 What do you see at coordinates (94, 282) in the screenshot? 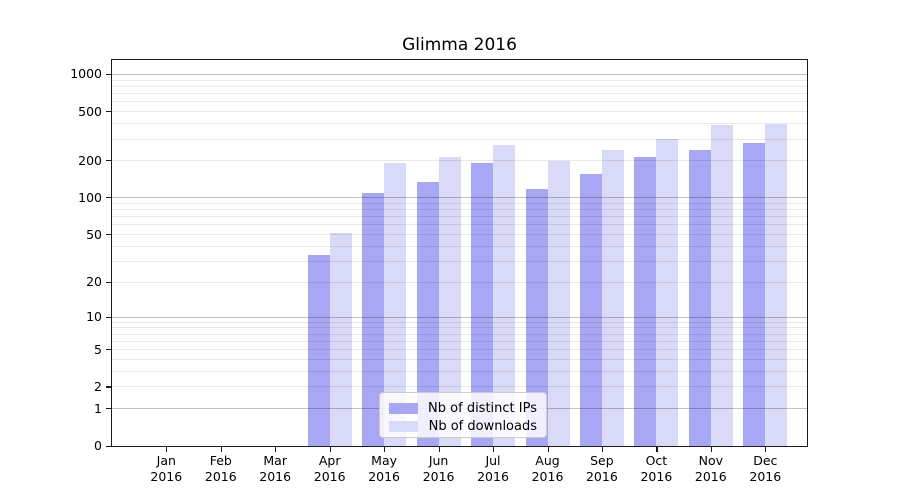
I see `y-tick-label-20: 20` at bounding box center [94, 282].